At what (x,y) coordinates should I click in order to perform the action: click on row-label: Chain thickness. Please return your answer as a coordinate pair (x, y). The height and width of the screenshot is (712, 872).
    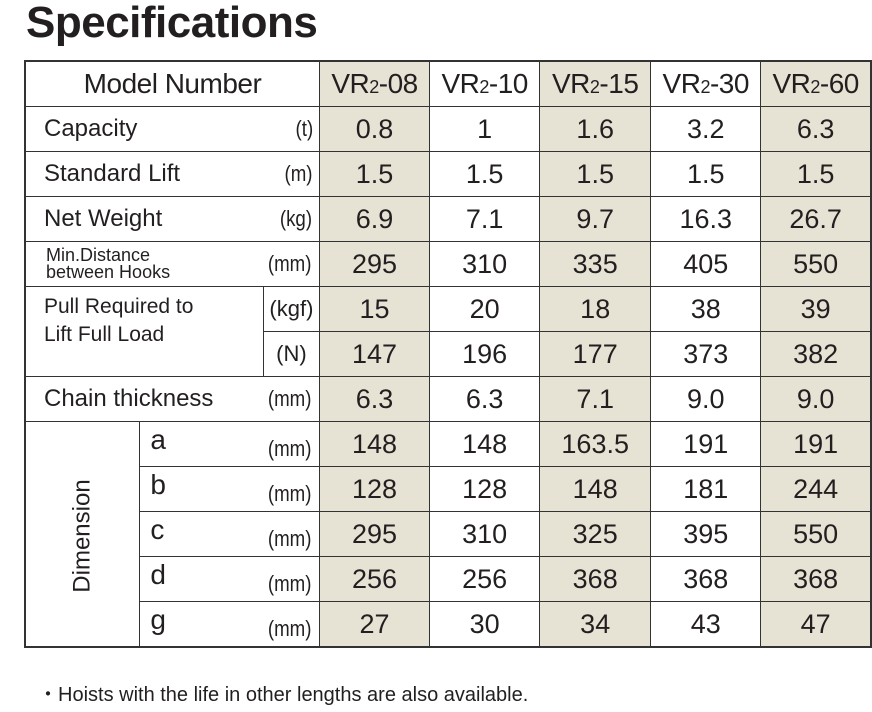
    Looking at the image, I should click on (129, 398).